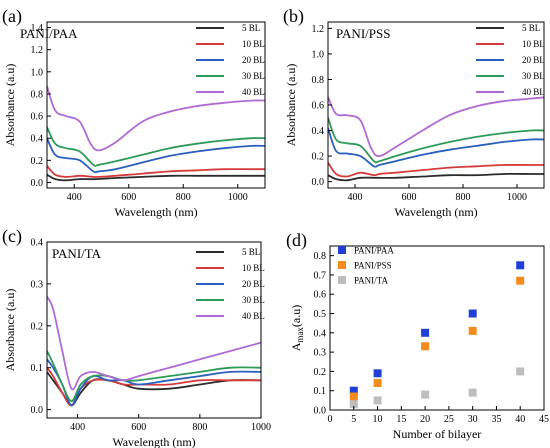 This screenshot has width=550, height=448. Describe the element at coordinates (473, 419) in the screenshot. I see `xtick-label-d-6: 30` at that location.